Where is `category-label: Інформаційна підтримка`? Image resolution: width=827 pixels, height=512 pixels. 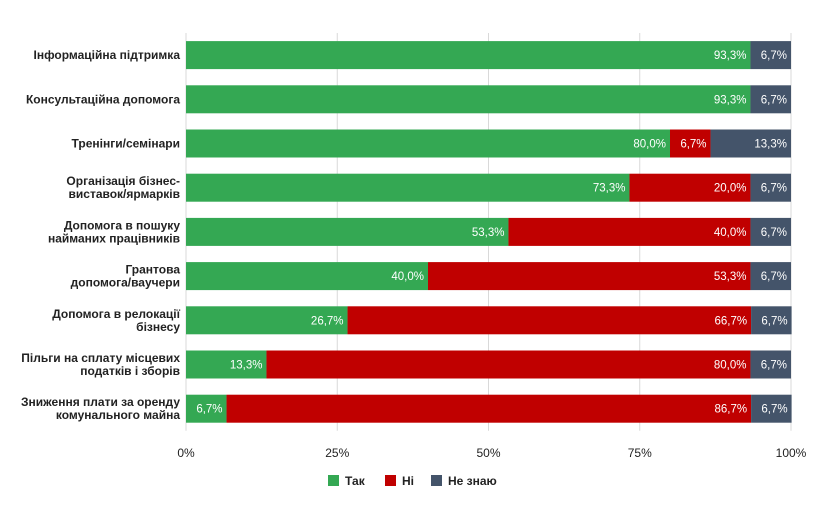 category-label: Інформаційна підтримка is located at coordinates (106, 55).